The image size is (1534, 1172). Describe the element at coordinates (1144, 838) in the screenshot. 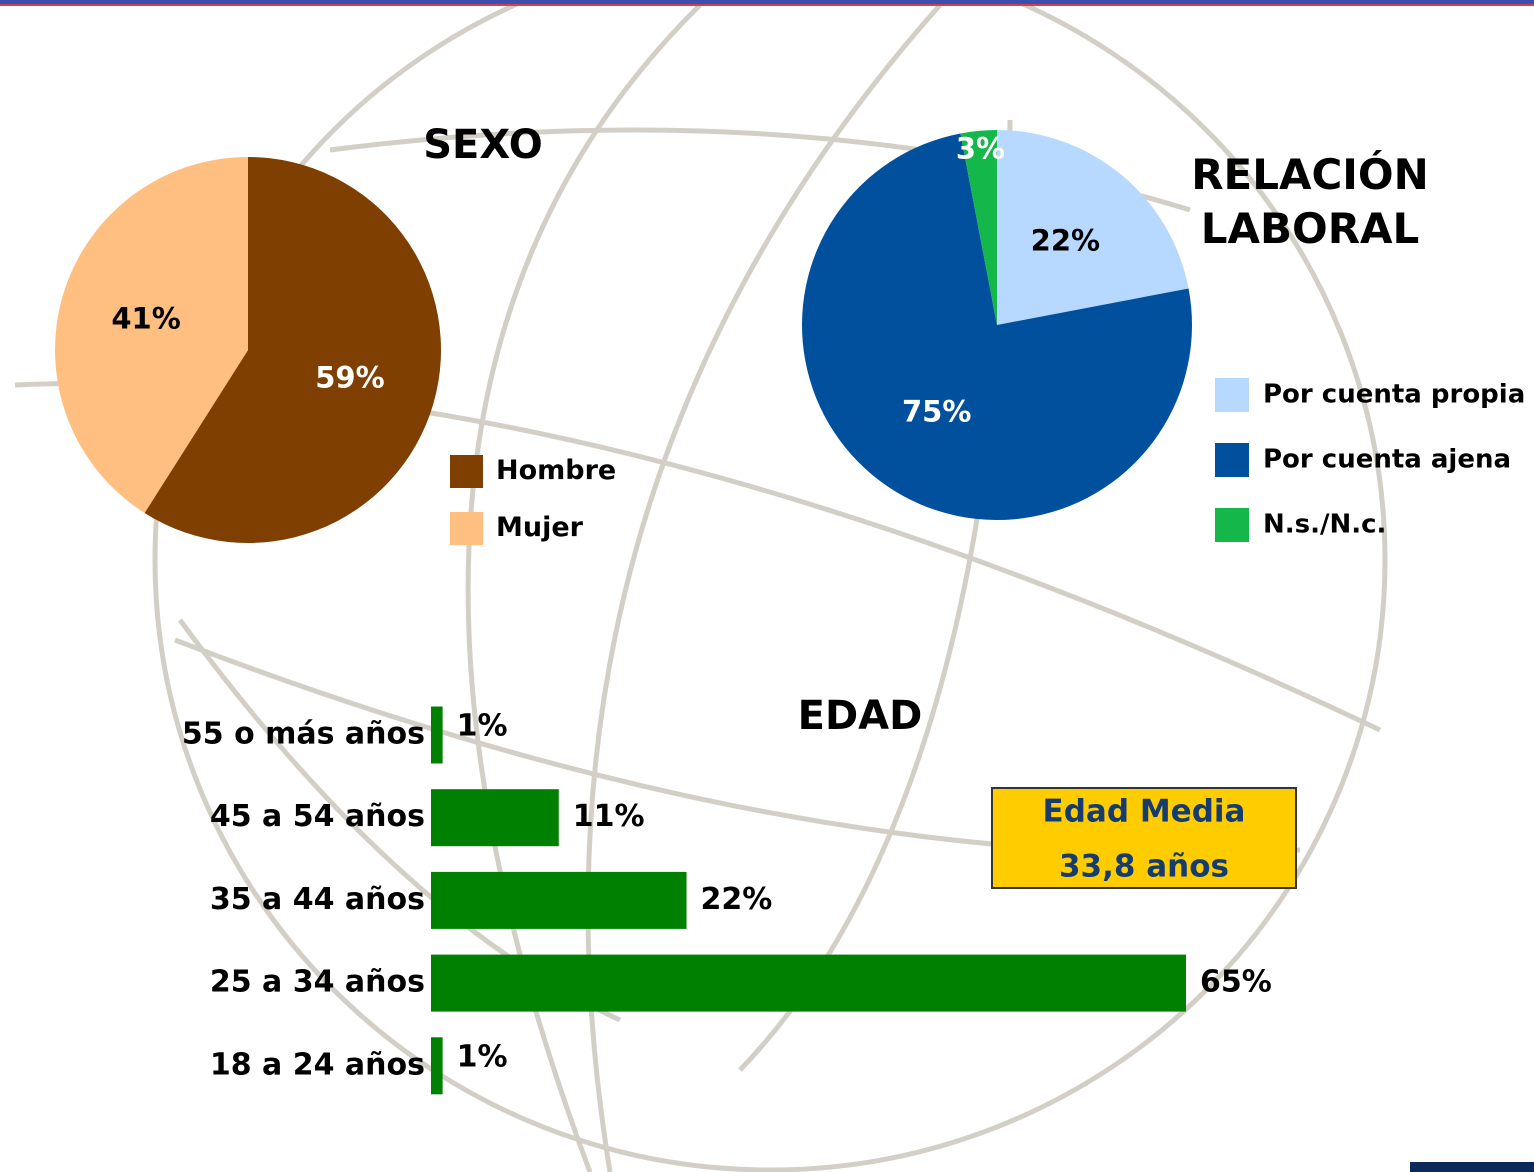

I see `annotation-box` at that location.